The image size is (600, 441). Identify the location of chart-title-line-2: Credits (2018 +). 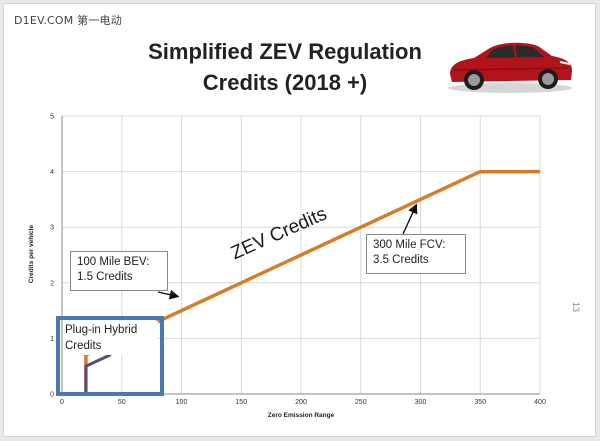
(285, 82).